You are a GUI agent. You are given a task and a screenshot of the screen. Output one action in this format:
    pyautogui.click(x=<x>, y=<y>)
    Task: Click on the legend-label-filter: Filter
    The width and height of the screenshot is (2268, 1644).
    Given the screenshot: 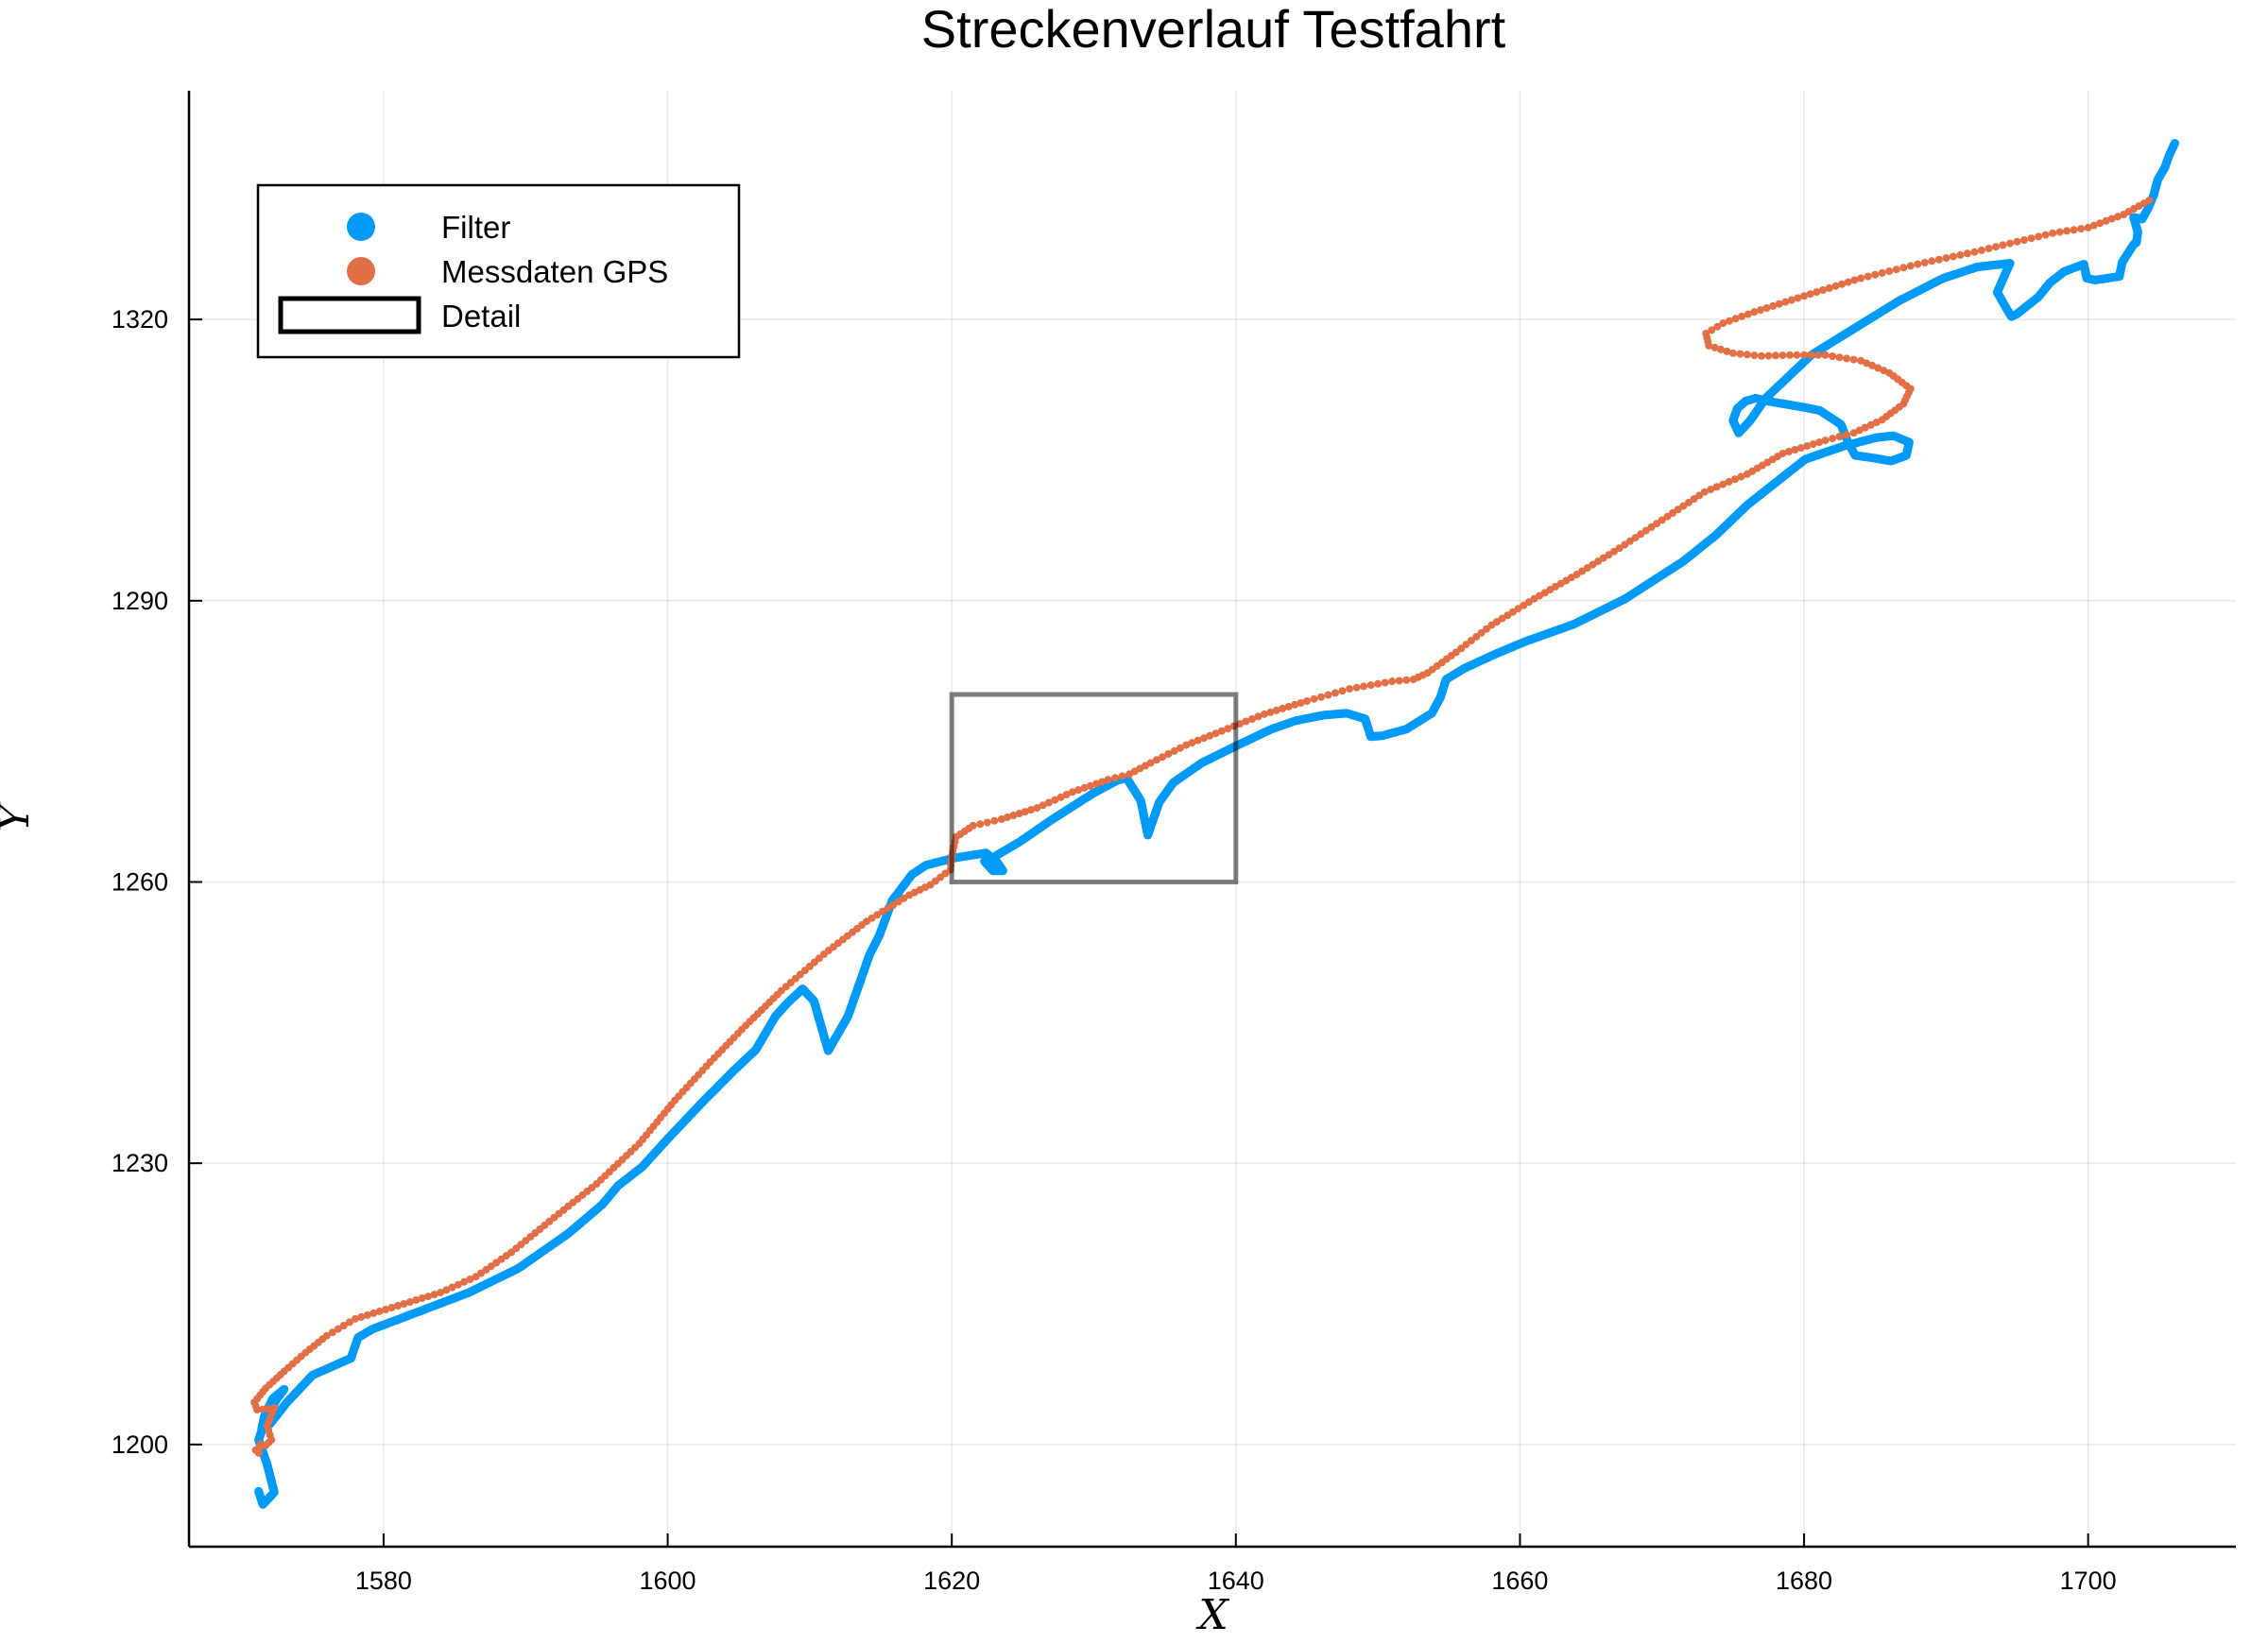 What is the action you would take?
    pyautogui.click(x=475, y=227)
    